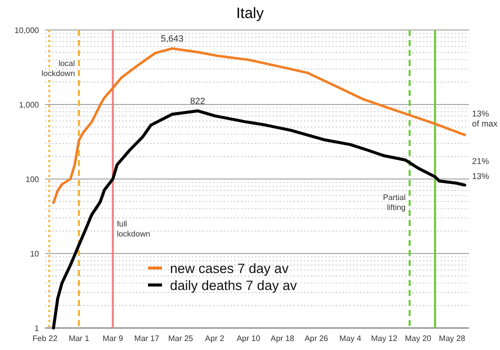 The height and width of the screenshot is (350, 500). I want to click on ref-line-label: Partial lifting, so click(394, 202).